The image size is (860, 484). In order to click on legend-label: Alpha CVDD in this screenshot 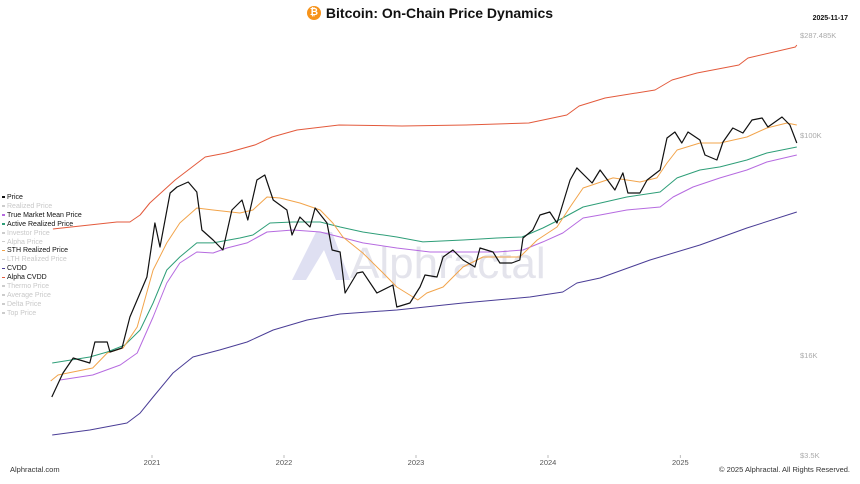, I will do `click(27, 278)`.